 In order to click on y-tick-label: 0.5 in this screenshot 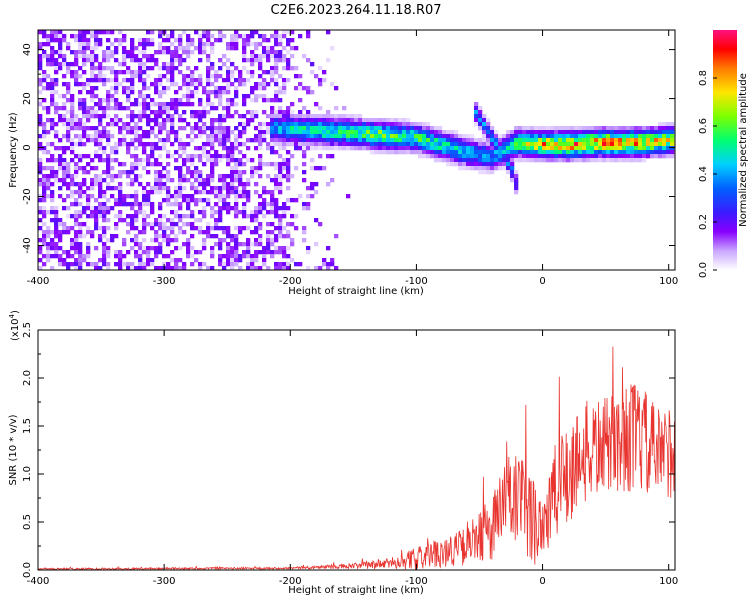, I will do `click(27, 522)`.